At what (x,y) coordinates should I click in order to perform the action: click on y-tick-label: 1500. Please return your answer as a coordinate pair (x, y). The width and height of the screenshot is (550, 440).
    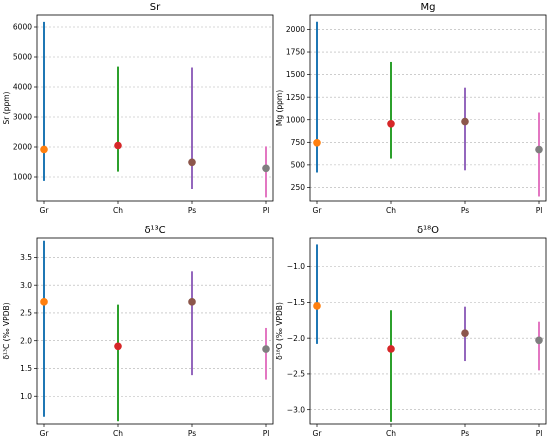
    Looking at the image, I should click on (295, 74).